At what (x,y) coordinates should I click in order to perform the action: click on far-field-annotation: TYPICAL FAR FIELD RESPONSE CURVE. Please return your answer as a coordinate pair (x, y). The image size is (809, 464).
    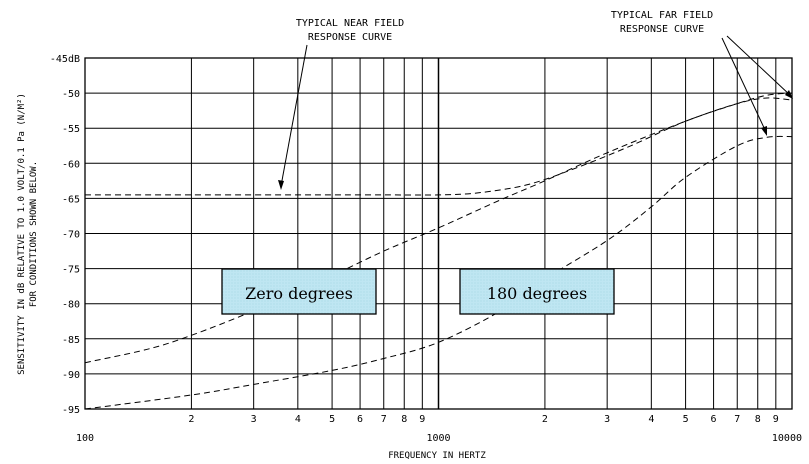
    Looking at the image, I should click on (702, 73).